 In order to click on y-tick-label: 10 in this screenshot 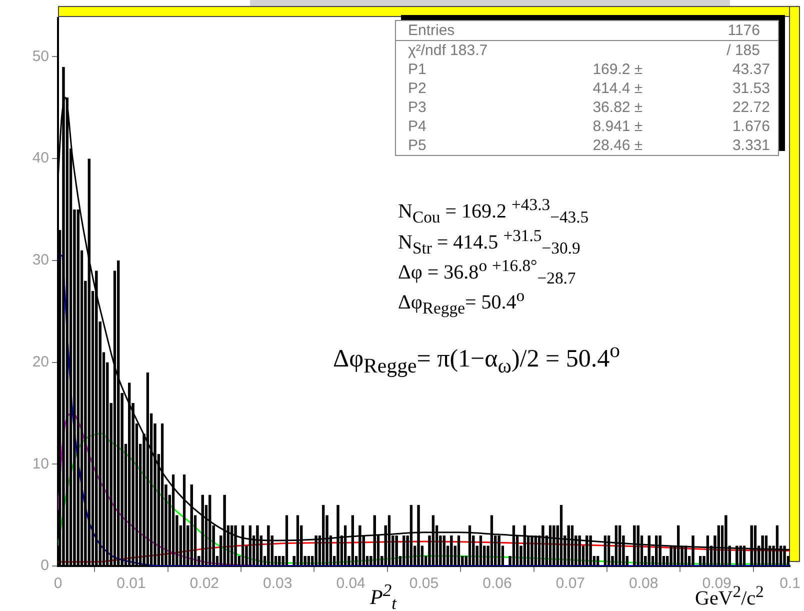, I will do `click(40, 463)`.